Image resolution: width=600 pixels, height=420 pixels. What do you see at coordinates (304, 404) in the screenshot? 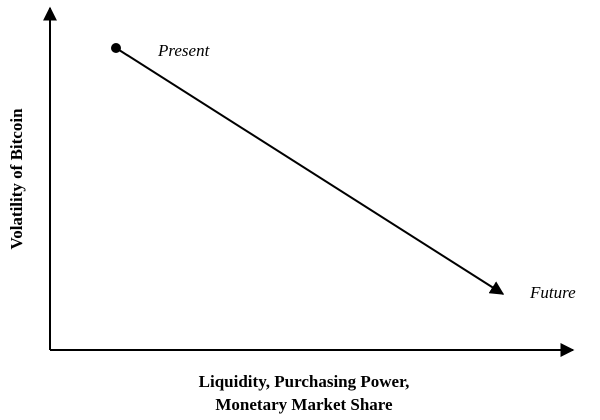
I see `x-axis-label-line2: Monetary Market Share` at bounding box center [304, 404].